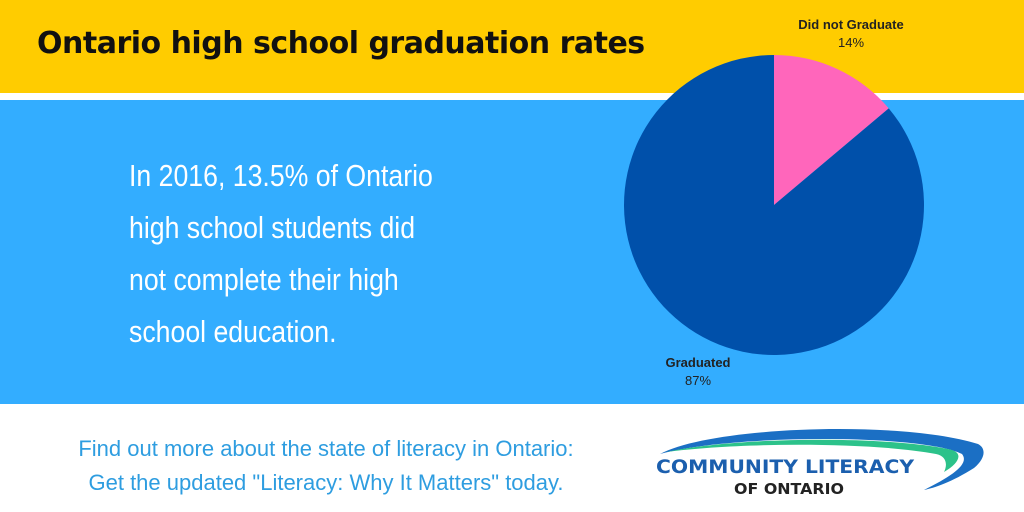  I want to click on slice-label-graduated: Graduated, so click(697, 362).